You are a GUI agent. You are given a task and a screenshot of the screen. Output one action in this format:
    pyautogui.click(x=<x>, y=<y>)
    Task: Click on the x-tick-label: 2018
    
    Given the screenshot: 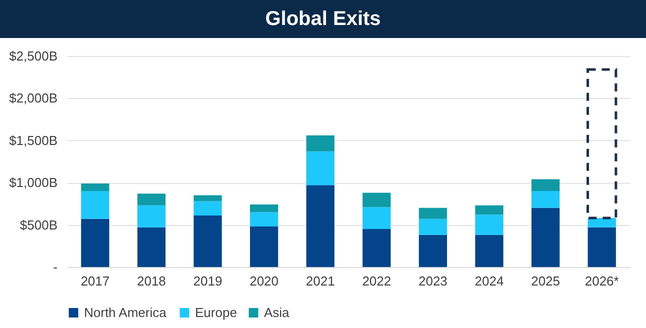 What is the action you would take?
    pyautogui.click(x=151, y=281)
    